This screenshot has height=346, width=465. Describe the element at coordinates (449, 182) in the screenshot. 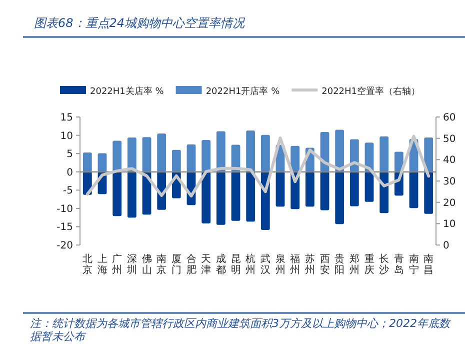

I see `y2-tick-label: 30` at that location.